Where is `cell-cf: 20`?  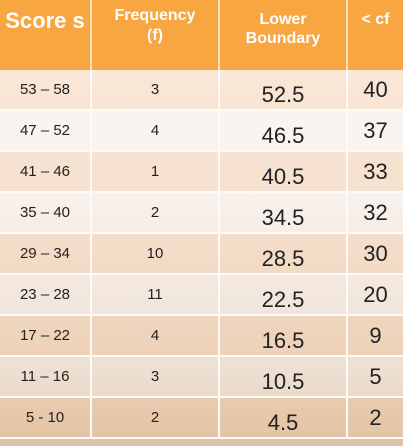 cell-cf: 20 is located at coordinates (375, 294).